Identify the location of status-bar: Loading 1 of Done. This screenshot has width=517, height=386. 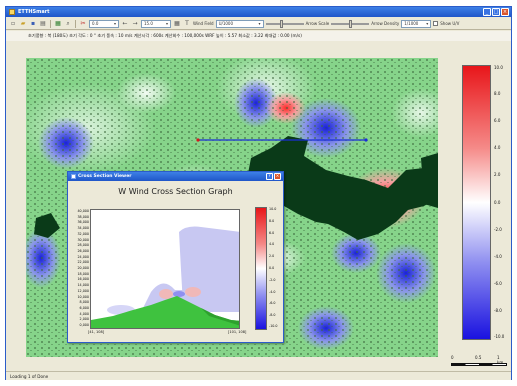
(258, 375).